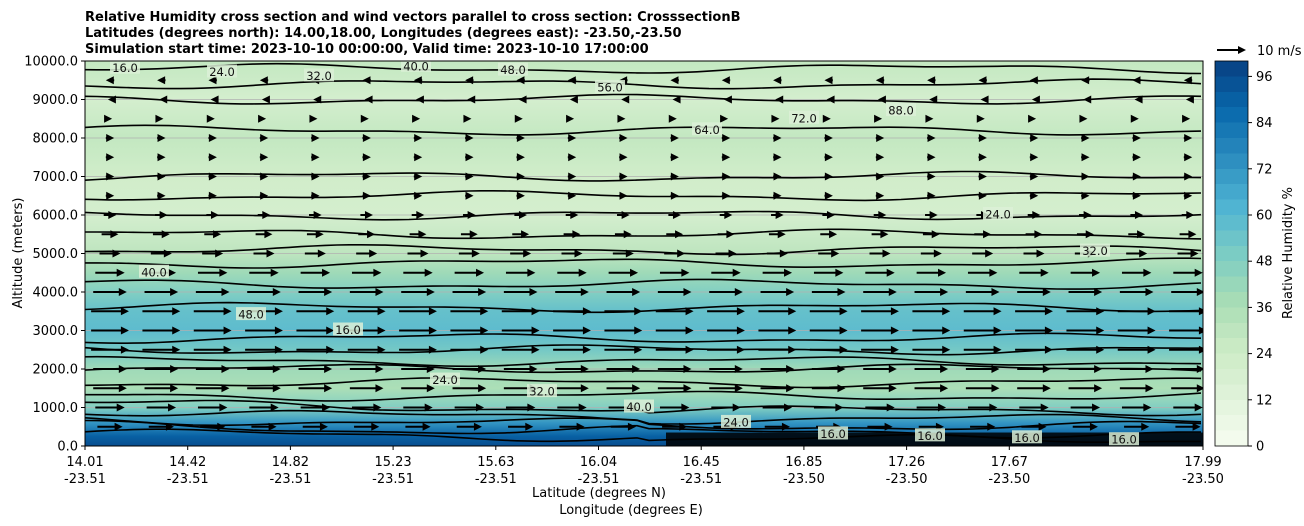 Image resolution: width=1304 pixels, height=526 pixels. What do you see at coordinates (1260, 447) in the screenshot?
I see `colorbar-tick-label: 0` at bounding box center [1260, 447].